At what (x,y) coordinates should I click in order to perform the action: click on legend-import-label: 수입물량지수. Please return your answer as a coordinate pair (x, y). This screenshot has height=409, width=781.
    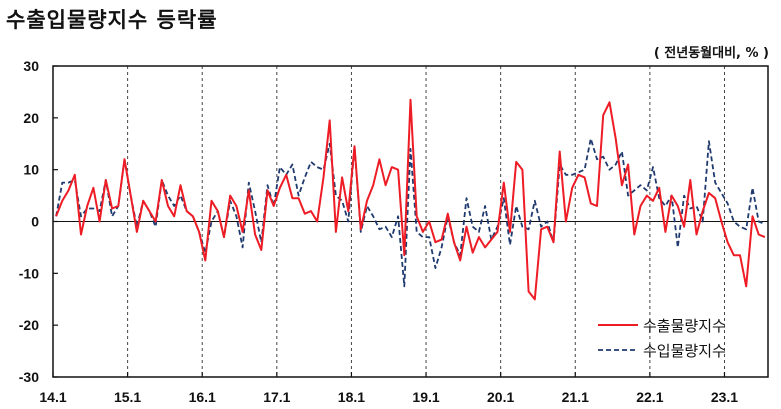
    Looking at the image, I should click on (684, 351).